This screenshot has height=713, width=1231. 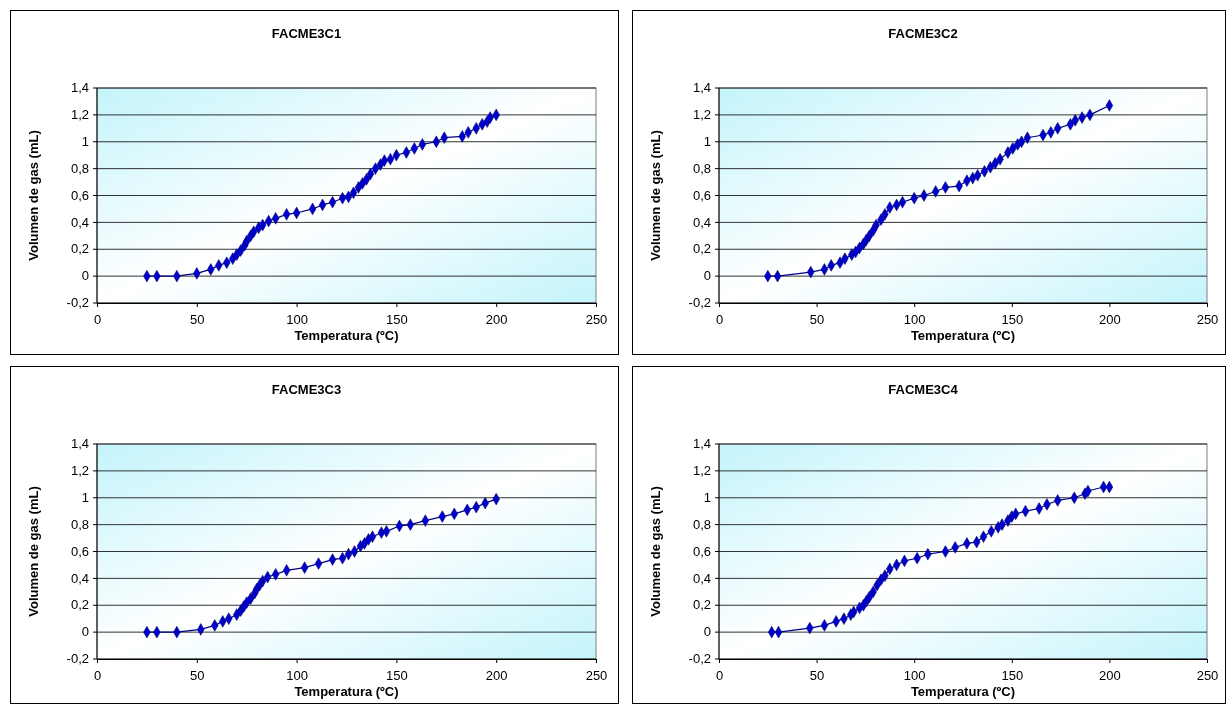 I want to click on chart-title: FACME3C4, so click(x=923, y=389).